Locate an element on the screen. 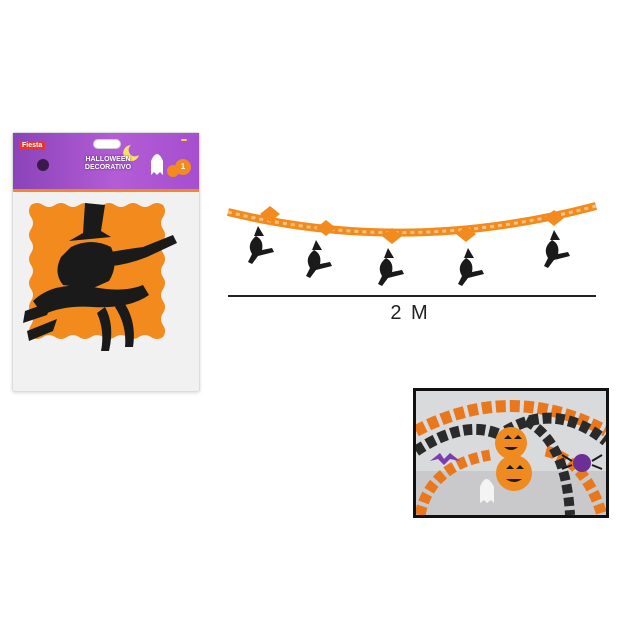  pumpkin-lanterns is located at coordinates (513, 459).